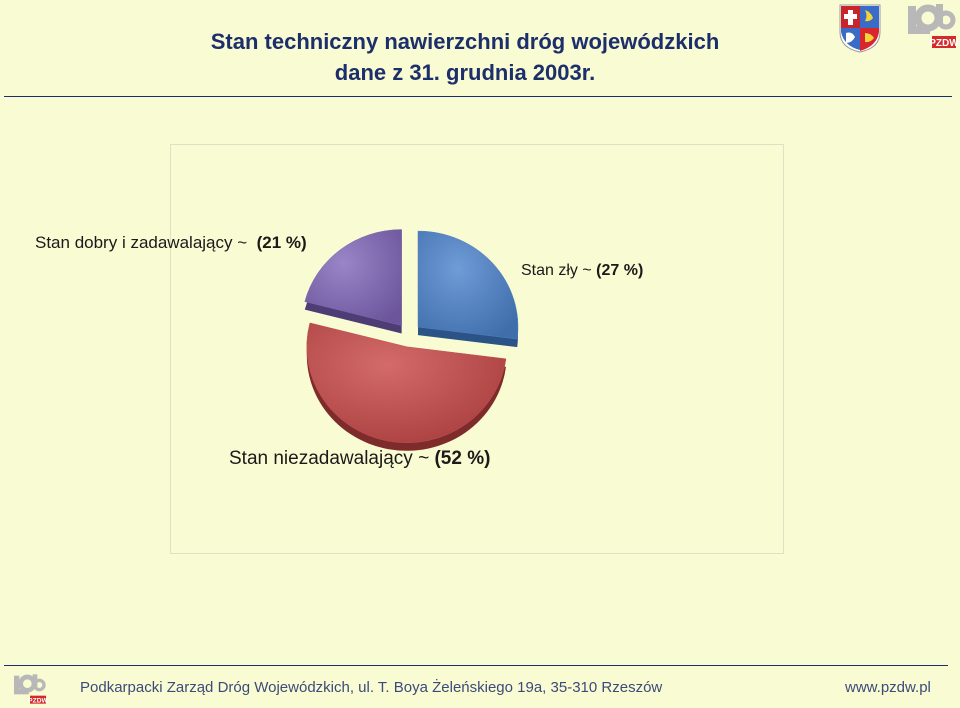 This screenshot has height=708, width=960. I want to click on pzdw-footer-logo-icon: PZDW, so click(31, 689).